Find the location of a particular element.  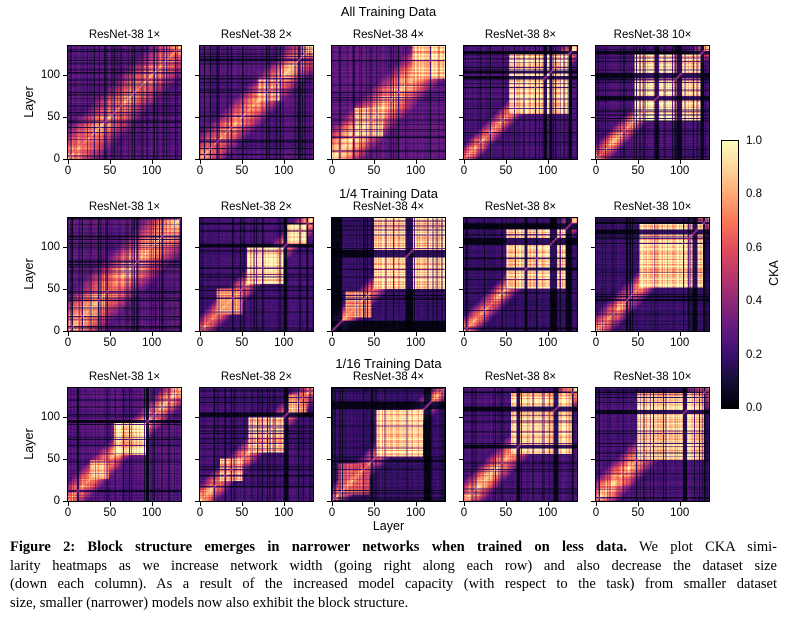

heatmap-panel: ResNet-38 4× 0 50 100 is located at coordinates (386, 103).